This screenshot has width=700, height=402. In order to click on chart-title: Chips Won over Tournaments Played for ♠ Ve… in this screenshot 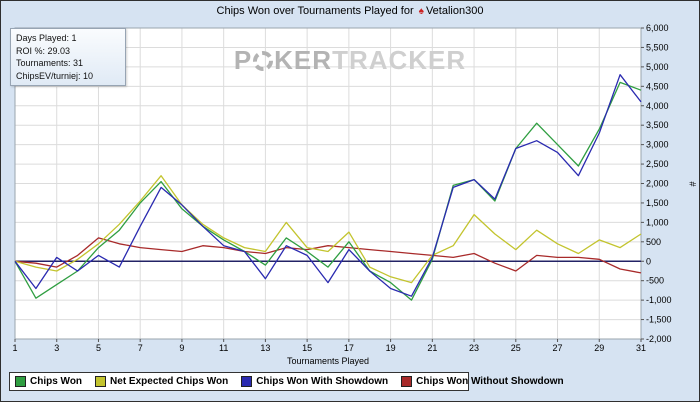, I will do `click(350, 11)`.